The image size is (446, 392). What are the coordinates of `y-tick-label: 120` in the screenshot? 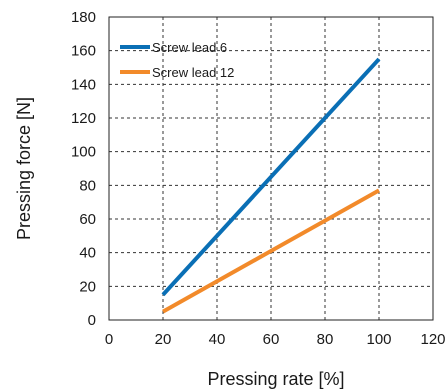 It's located at (83, 118).